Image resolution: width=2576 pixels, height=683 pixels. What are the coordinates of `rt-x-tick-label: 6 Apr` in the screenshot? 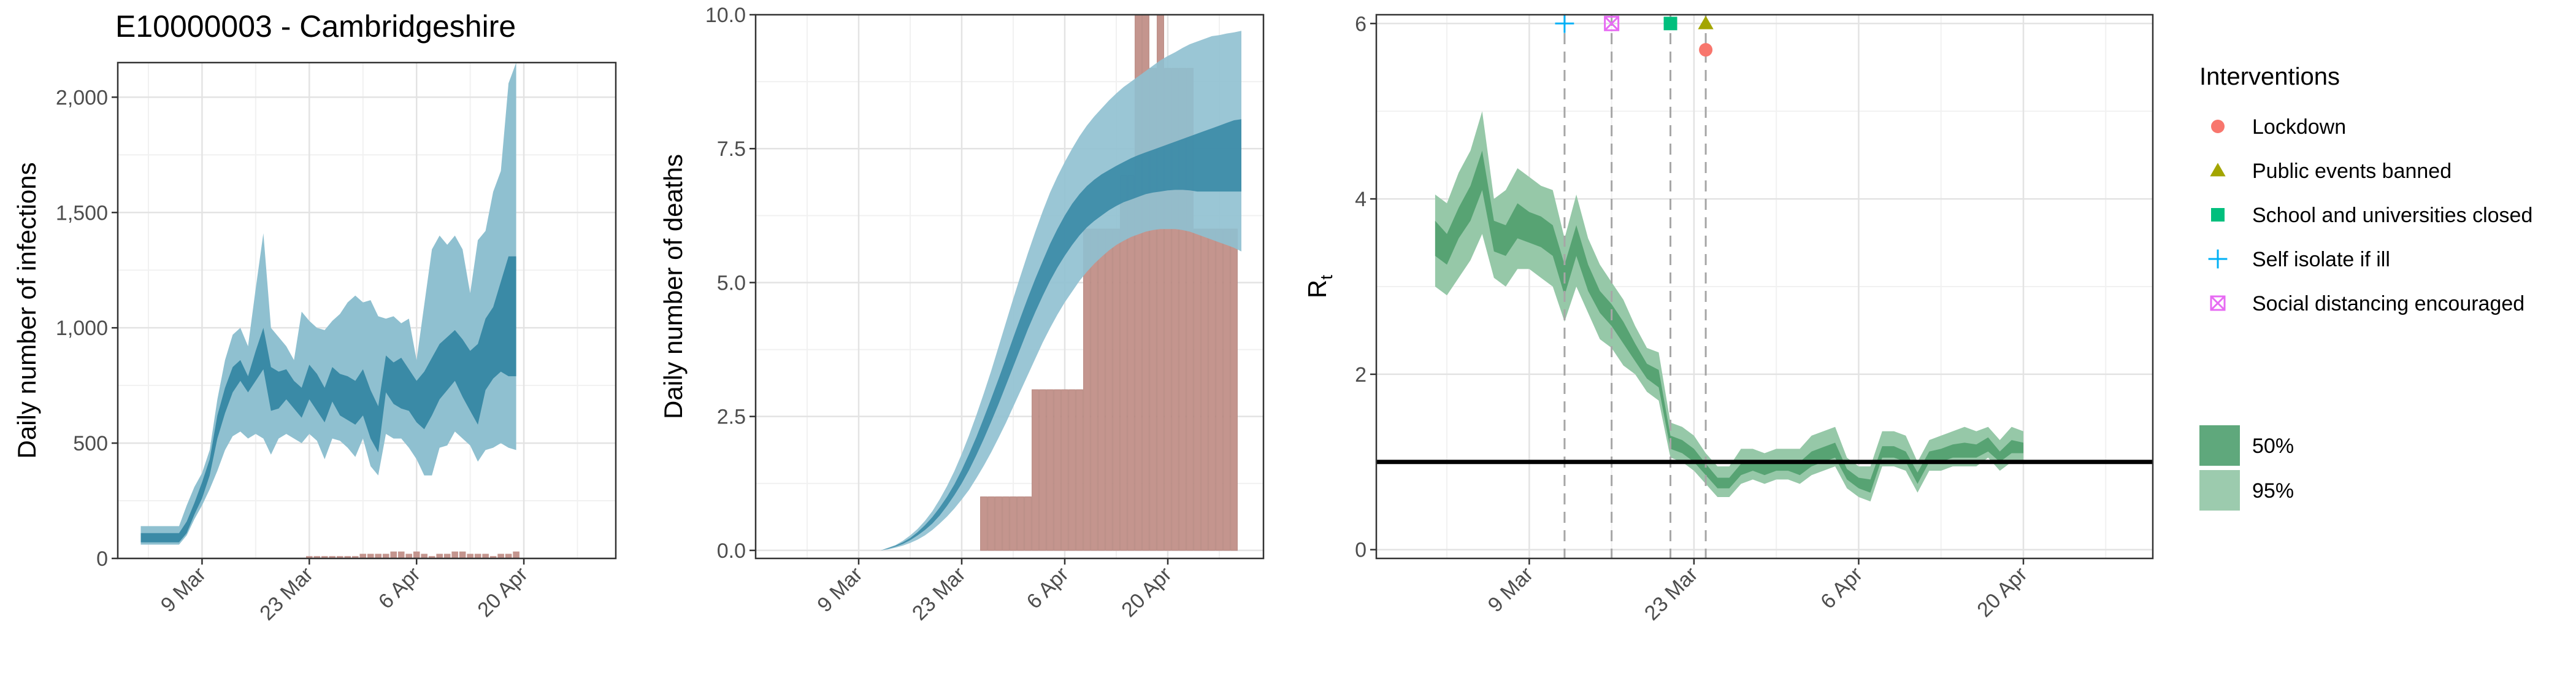 It's located at (1841, 588).